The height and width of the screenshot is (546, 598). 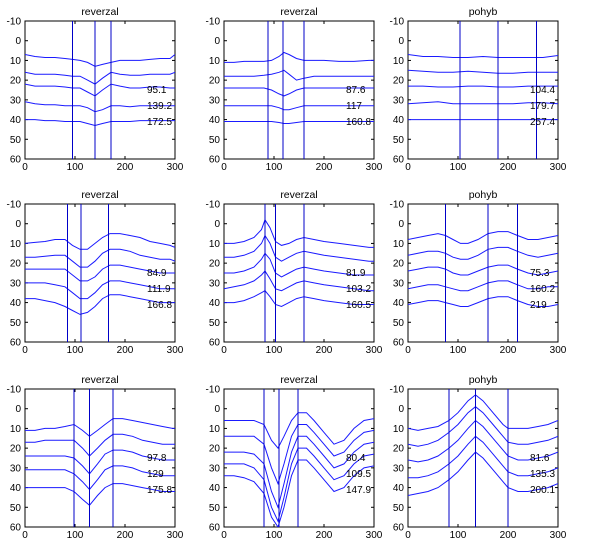 I want to click on marker-value-label: 135.3, so click(x=542, y=474).